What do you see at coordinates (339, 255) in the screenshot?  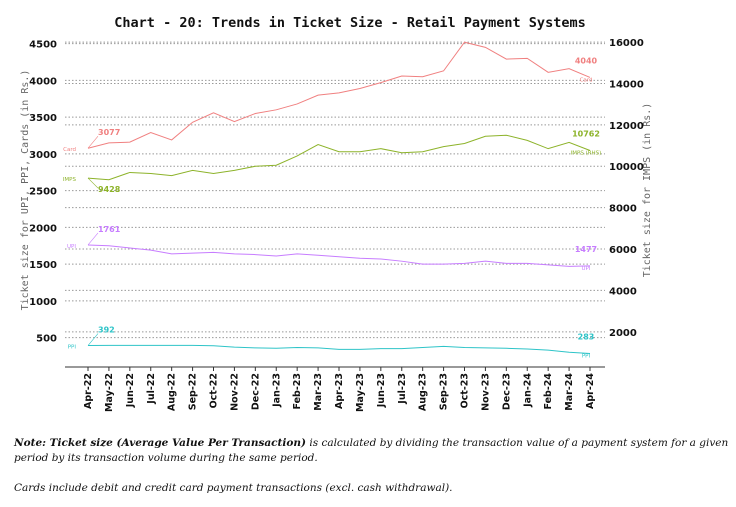 I see `series-line-upi` at bounding box center [339, 255].